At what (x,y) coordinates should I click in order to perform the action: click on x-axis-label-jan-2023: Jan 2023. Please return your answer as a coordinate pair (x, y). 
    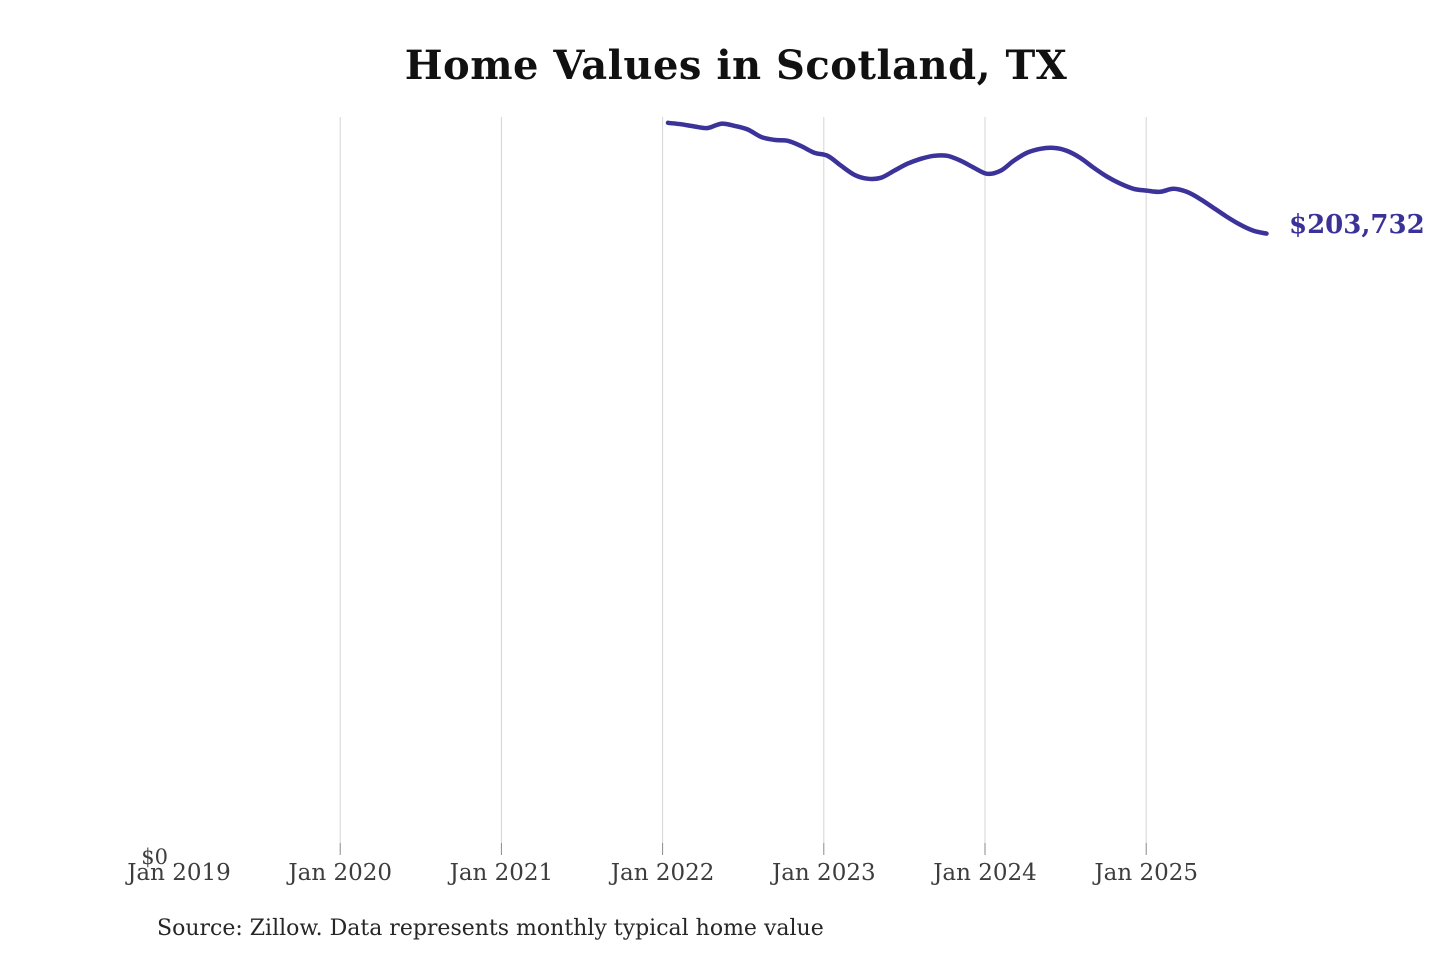
    Looking at the image, I should click on (823, 873).